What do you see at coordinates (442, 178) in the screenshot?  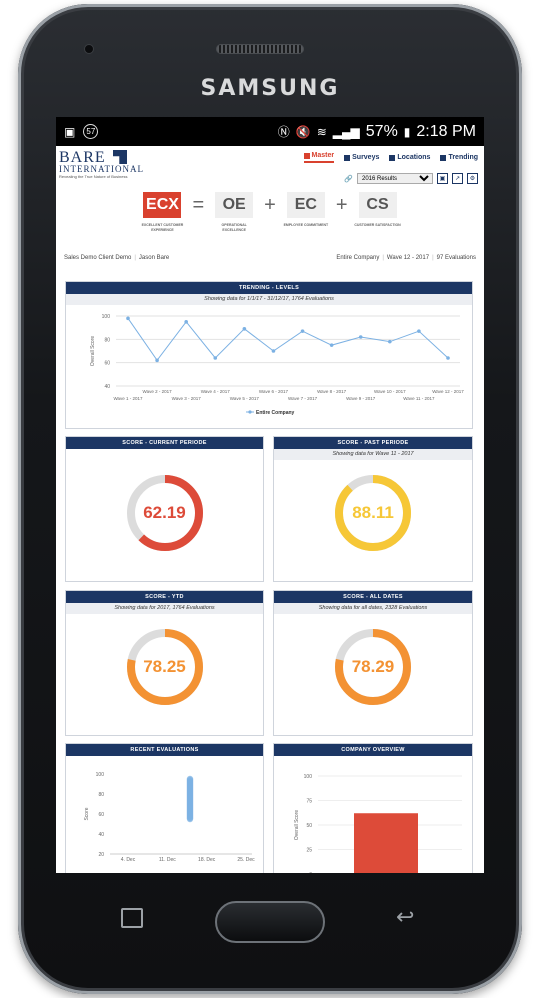 I see `save-icon: ▣` at bounding box center [442, 178].